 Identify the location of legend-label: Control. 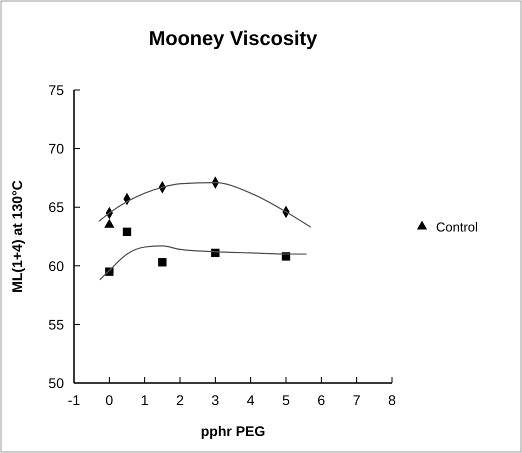
(457, 227).